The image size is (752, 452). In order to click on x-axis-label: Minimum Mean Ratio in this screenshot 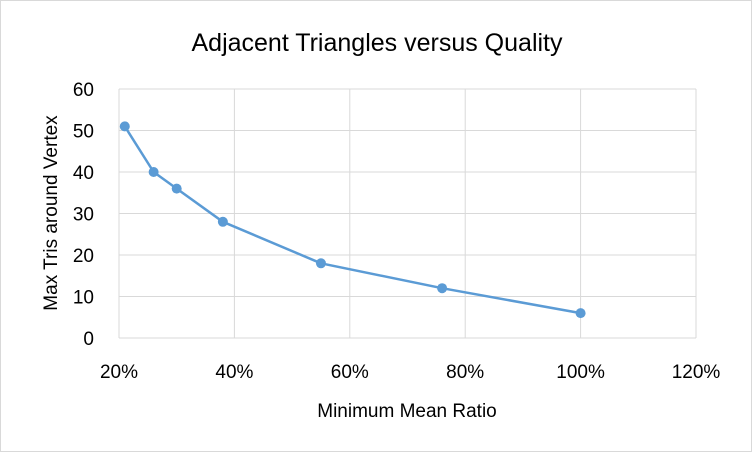, I will do `click(407, 411)`.